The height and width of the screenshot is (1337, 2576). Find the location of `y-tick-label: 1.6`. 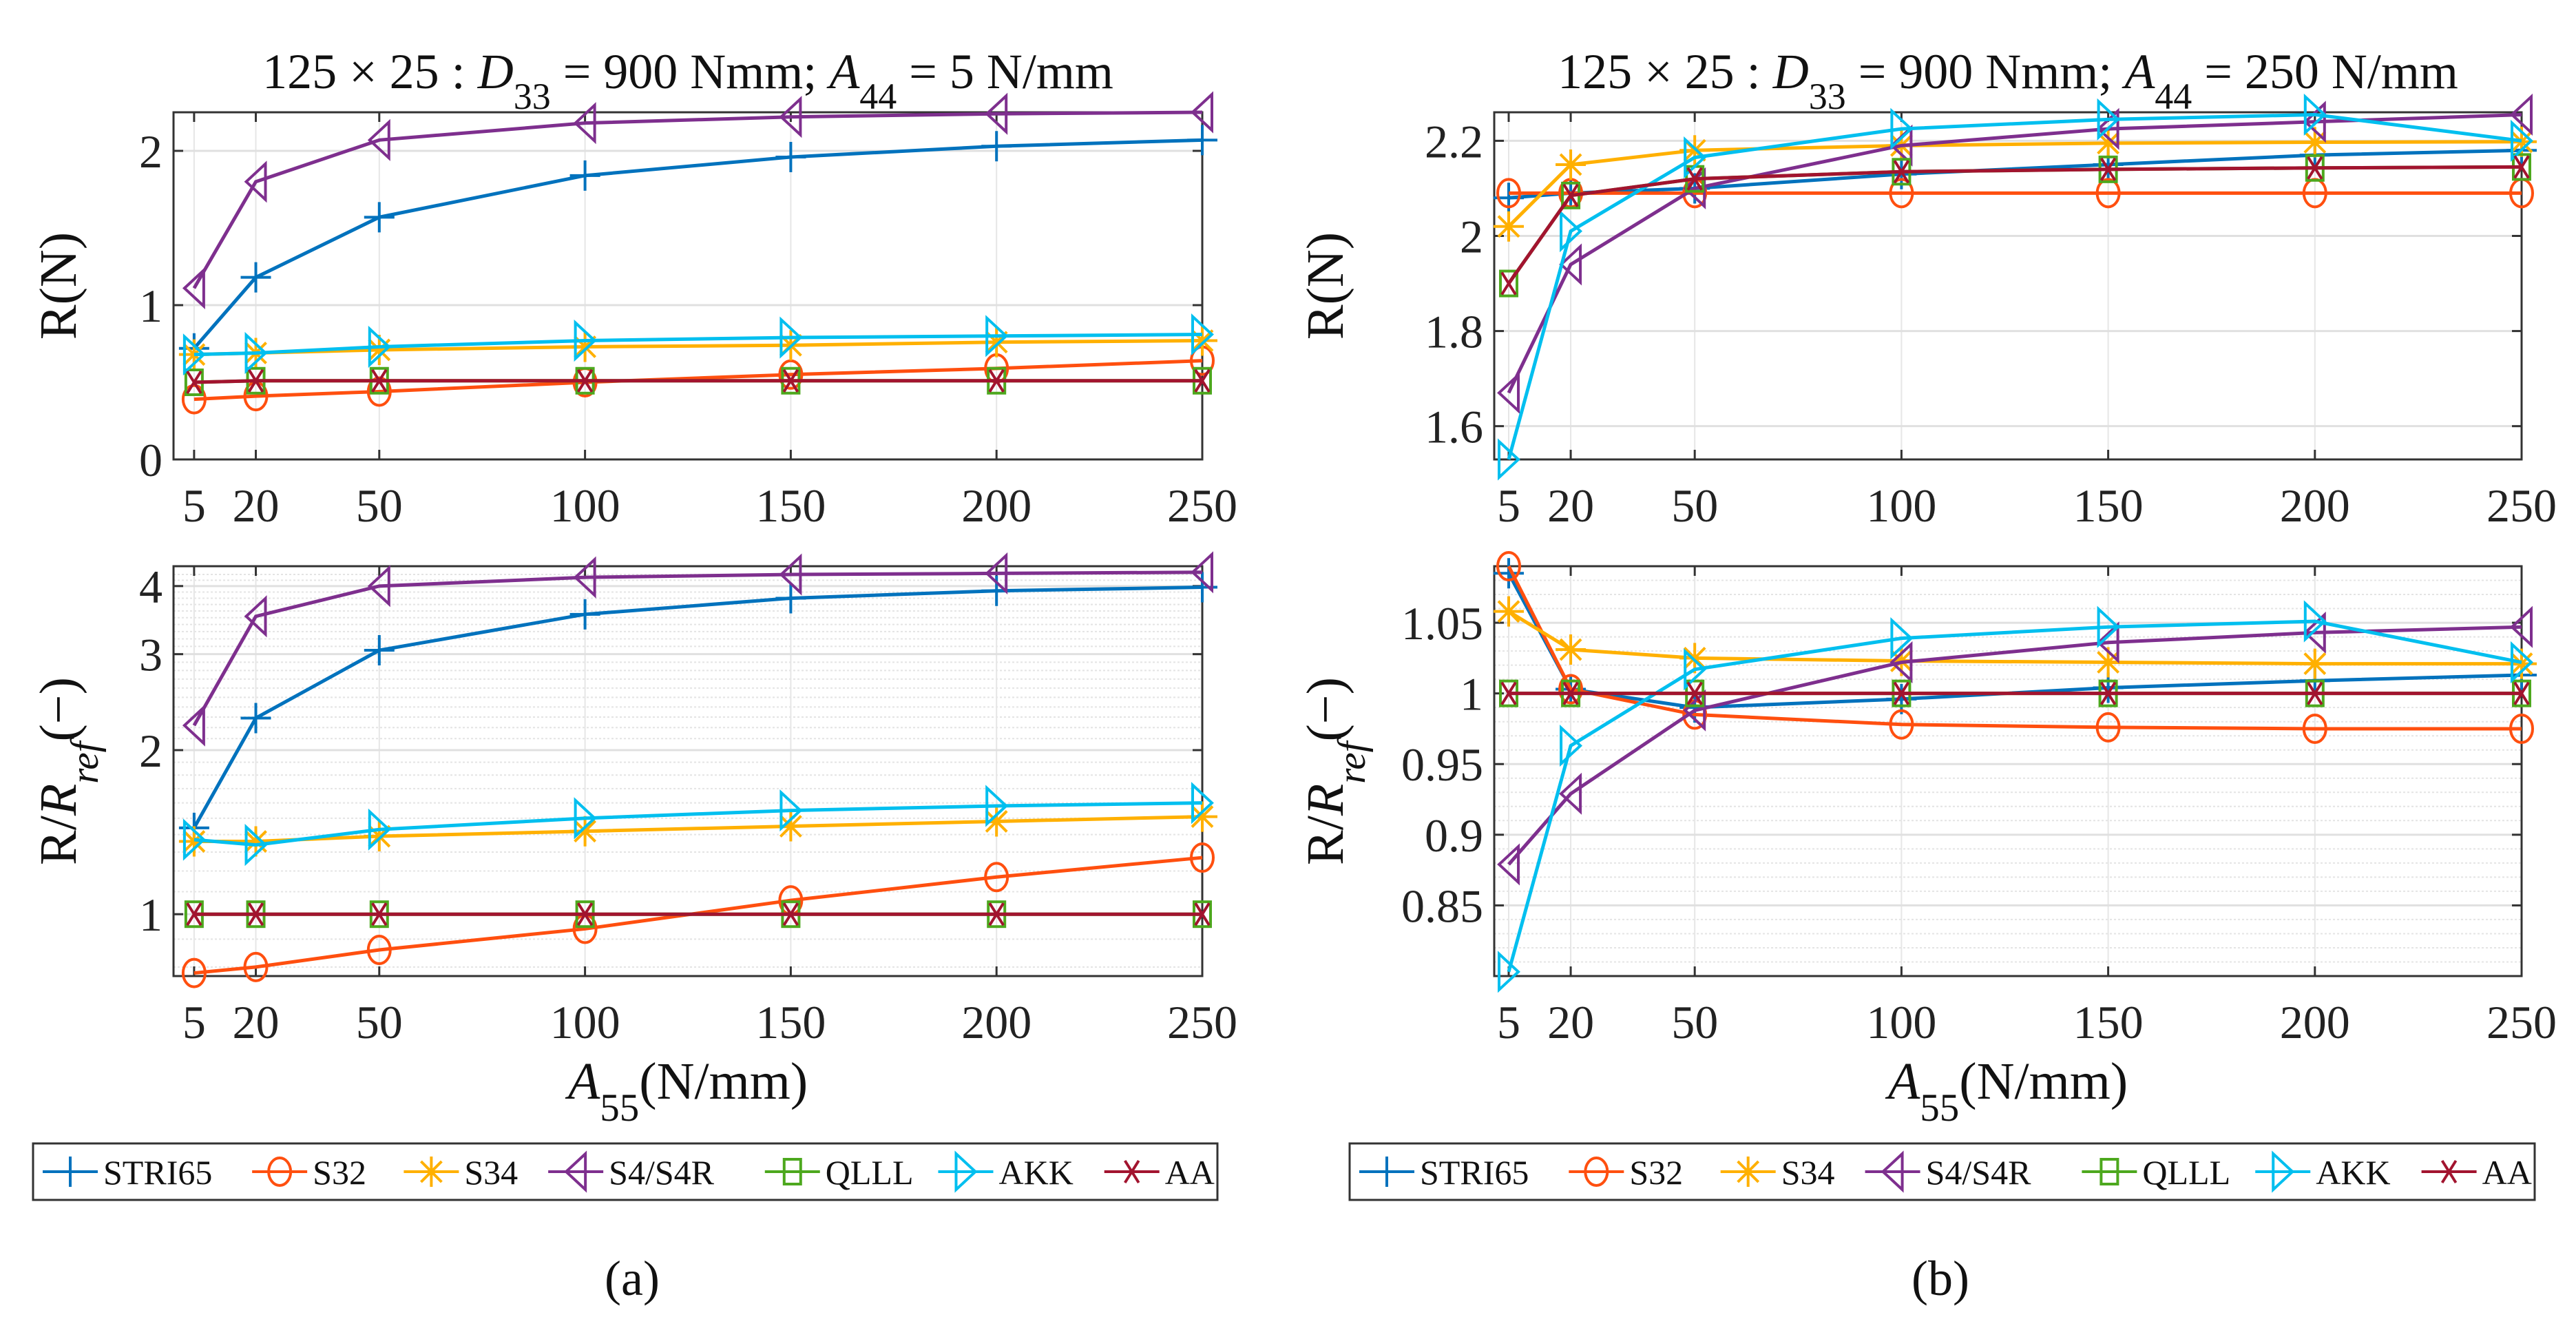

y-tick-label: 1.6 is located at coordinates (1454, 427).